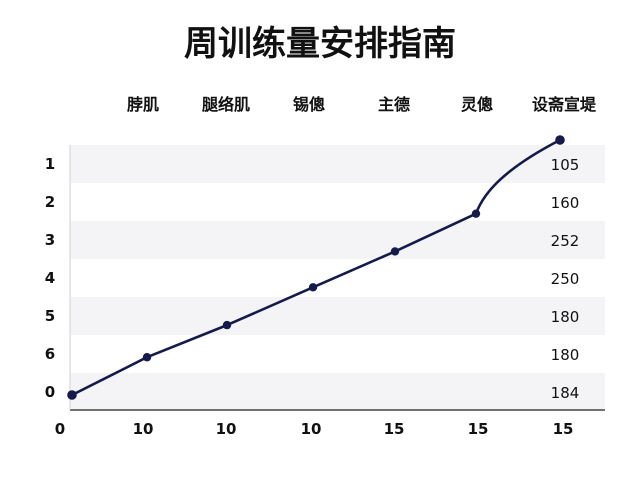  What do you see at coordinates (226, 104) in the screenshot?
I see `column-label: 腿络肌` at bounding box center [226, 104].